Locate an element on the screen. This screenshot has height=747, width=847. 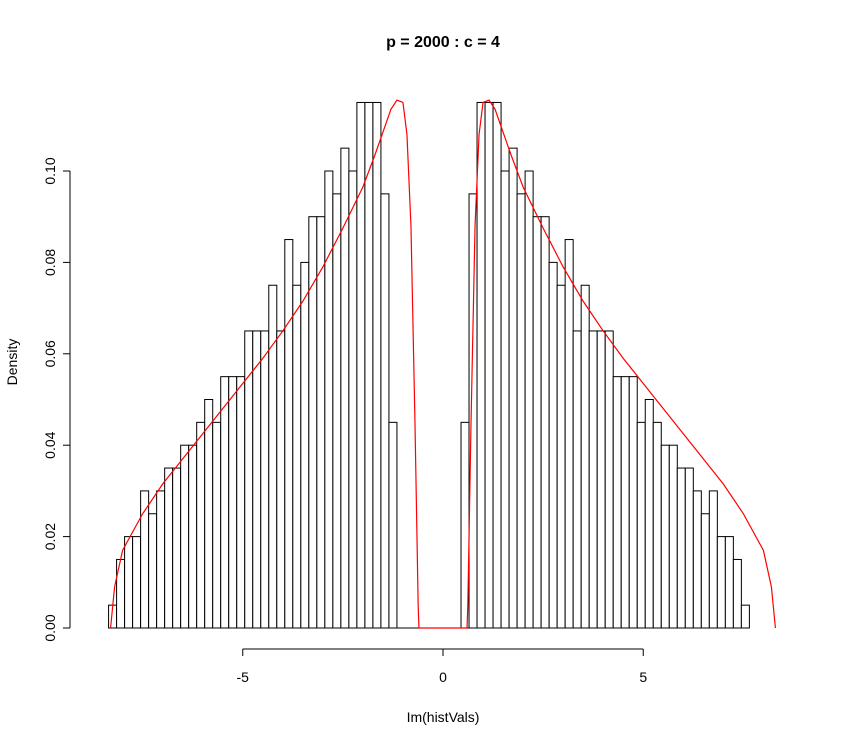
x-axis: -5 0 5 is located at coordinates (442, 666).